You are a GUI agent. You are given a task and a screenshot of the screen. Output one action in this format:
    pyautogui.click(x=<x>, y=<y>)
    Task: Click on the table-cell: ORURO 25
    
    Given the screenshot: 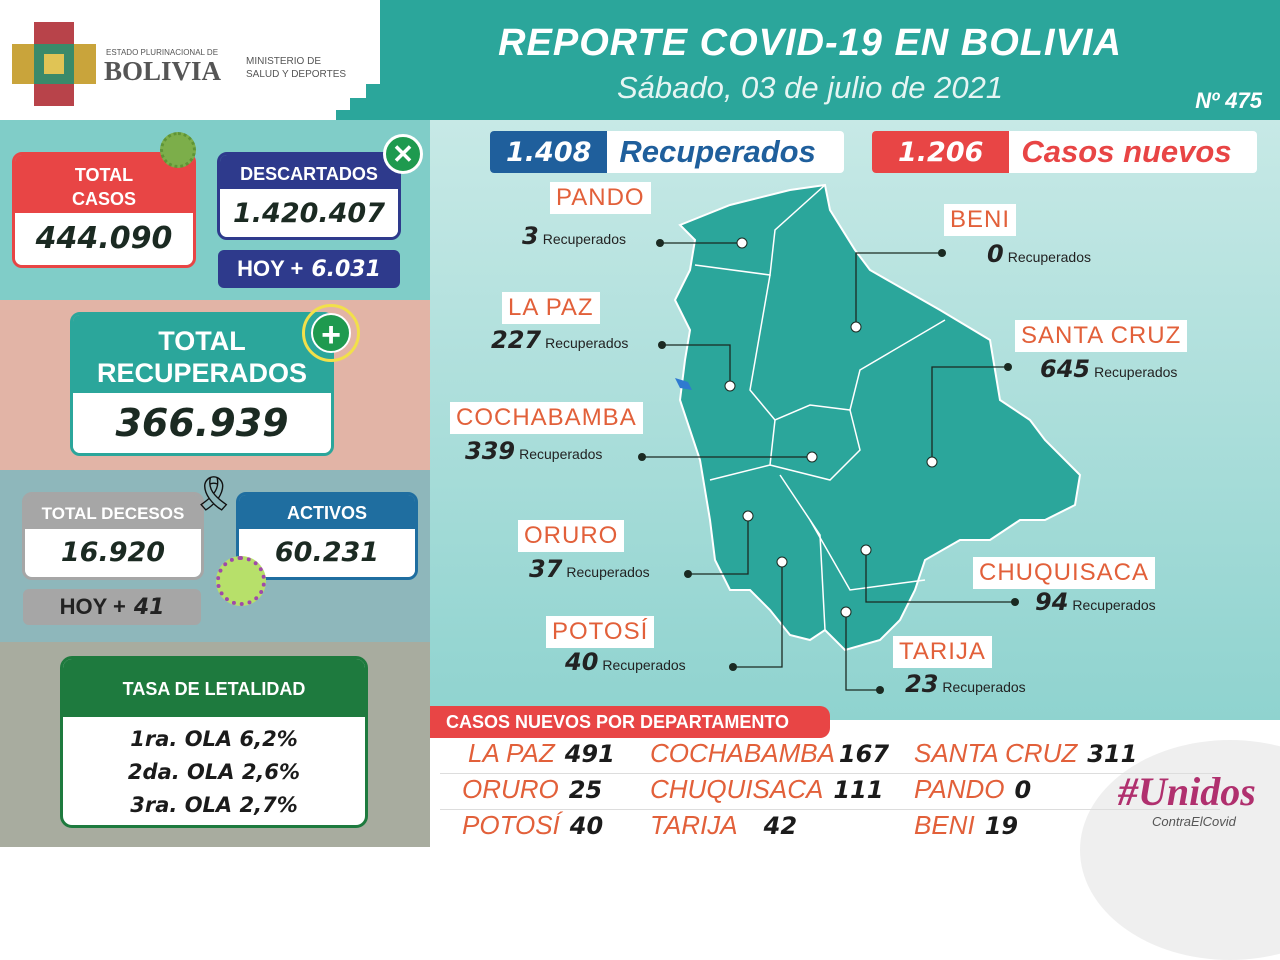 What is the action you would take?
    pyautogui.click(x=532, y=789)
    